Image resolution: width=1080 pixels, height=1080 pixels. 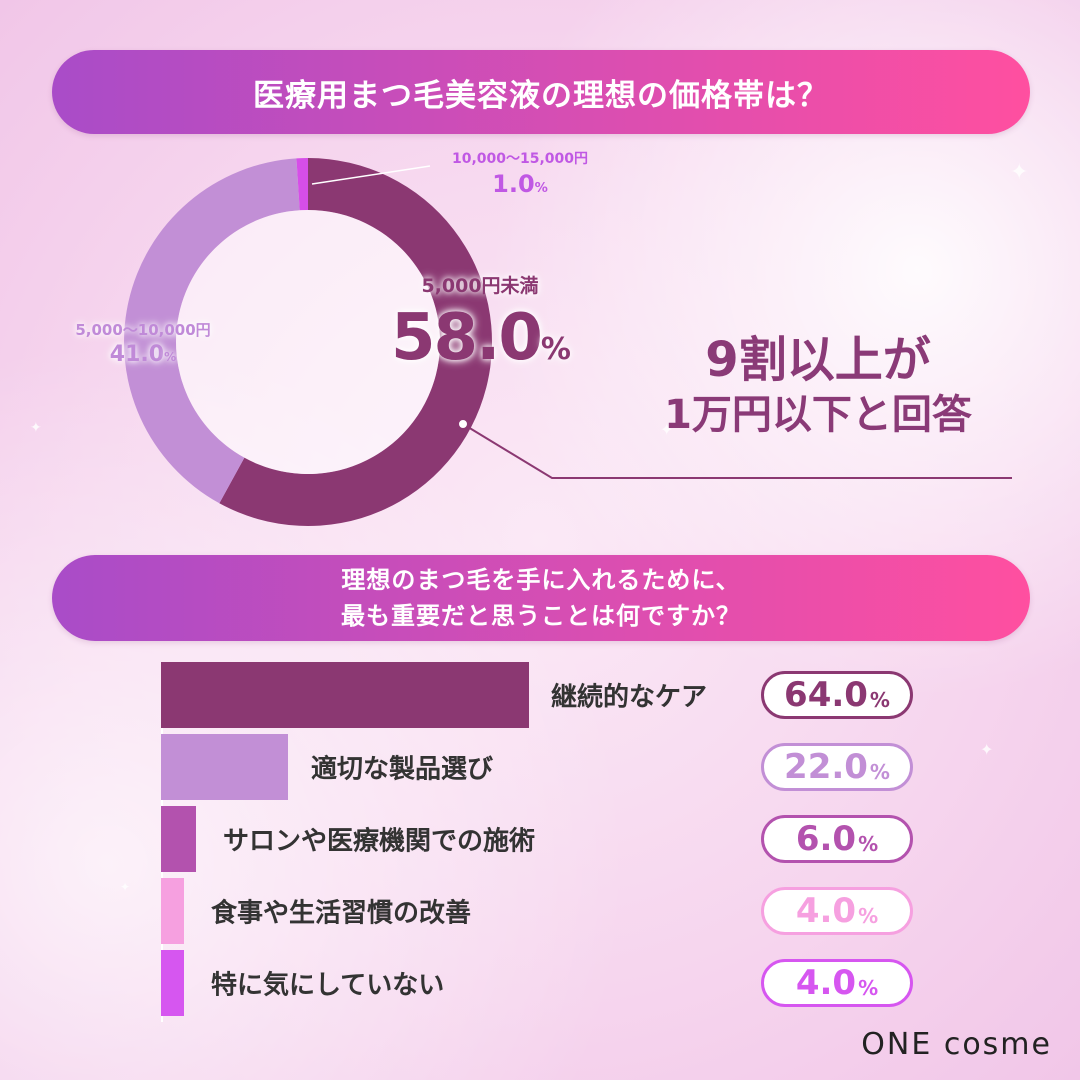 I want to click on slice-name: 5,000円未満, so click(x=480, y=286).